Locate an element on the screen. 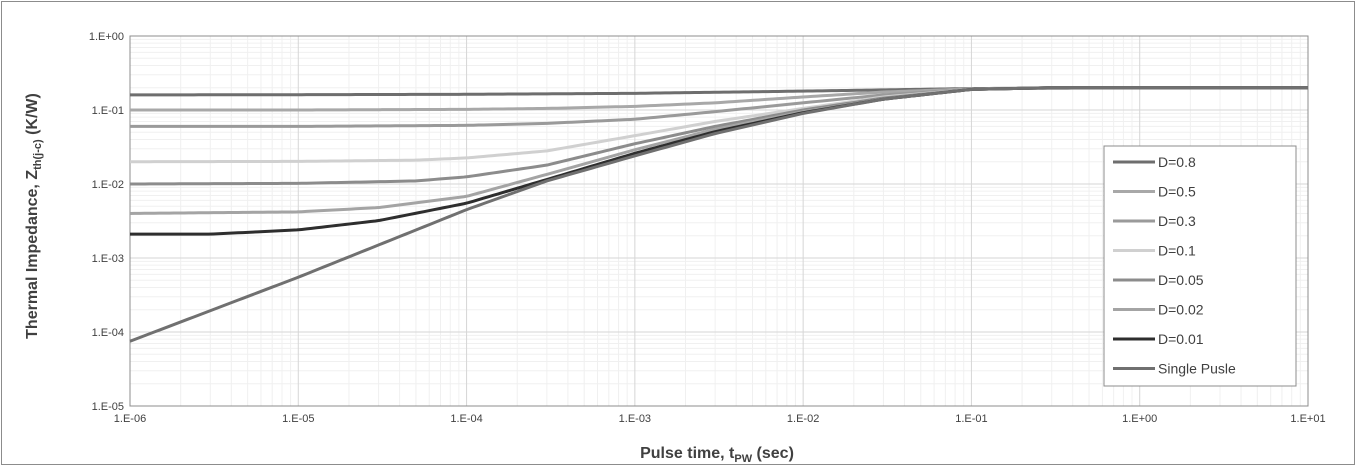 The width and height of the screenshot is (1358, 468). legend-label: Single Pusle is located at coordinates (1197, 369).